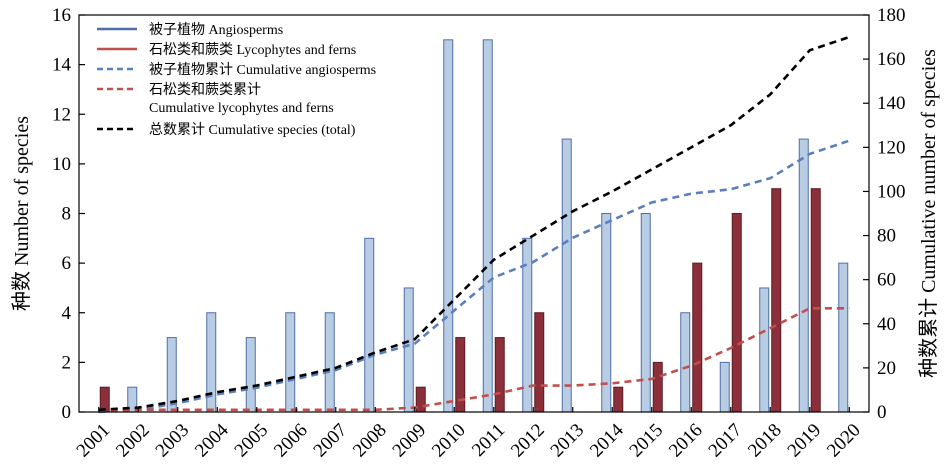  Describe the element at coordinates (62, 65) in the screenshot. I see `left-tick-label: 14` at that location.